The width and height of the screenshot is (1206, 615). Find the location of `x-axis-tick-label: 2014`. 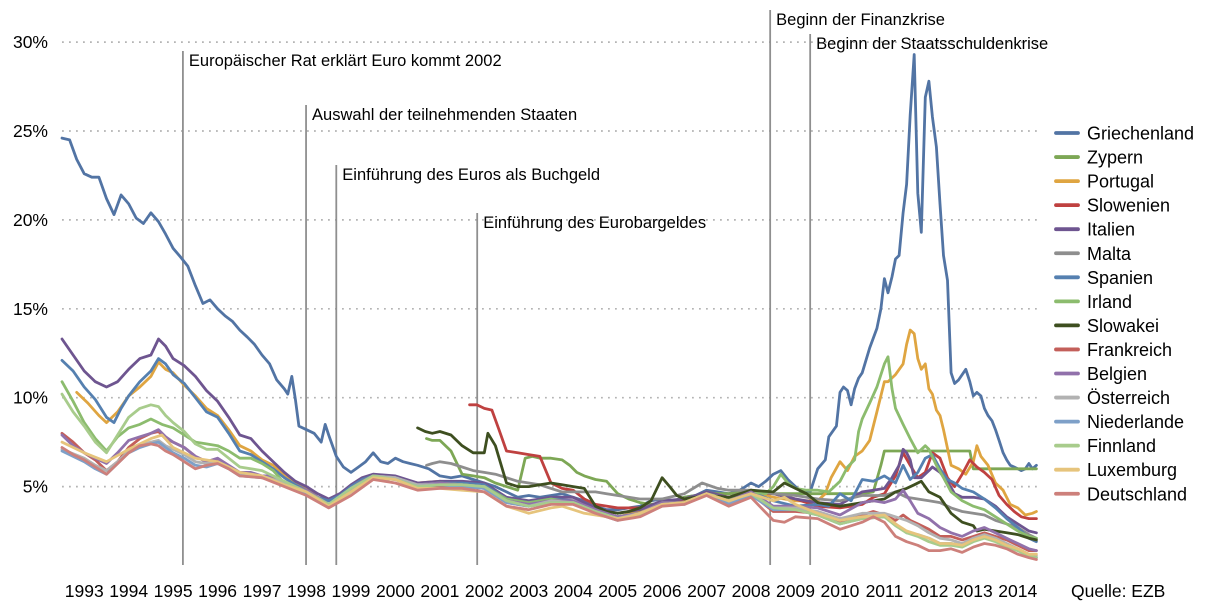

x-axis-tick-label: 2014 is located at coordinates (1017, 591).